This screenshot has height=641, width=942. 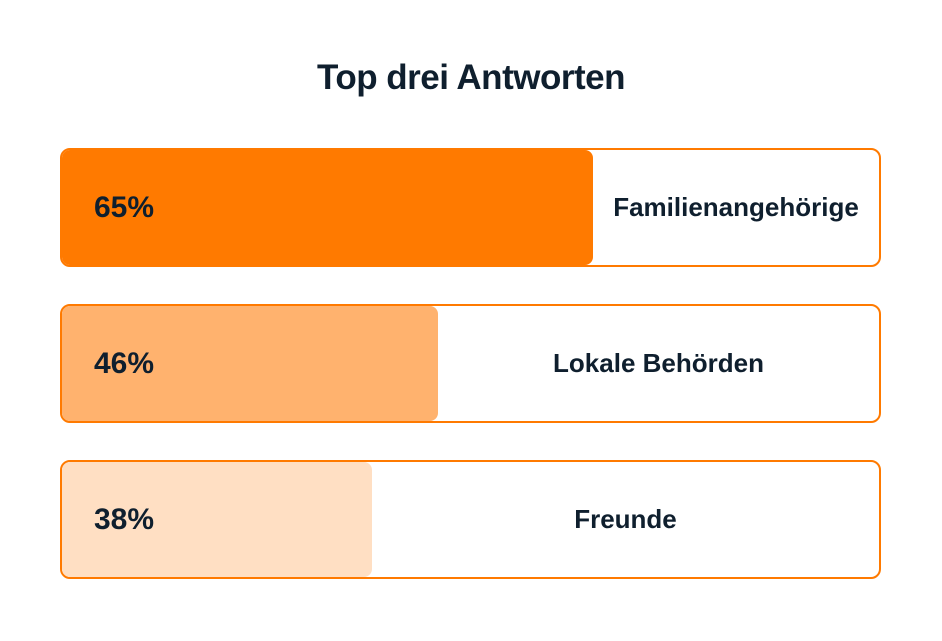 What do you see at coordinates (124, 207) in the screenshot?
I see `data-label-familienangehoerige: 65%` at bounding box center [124, 207].